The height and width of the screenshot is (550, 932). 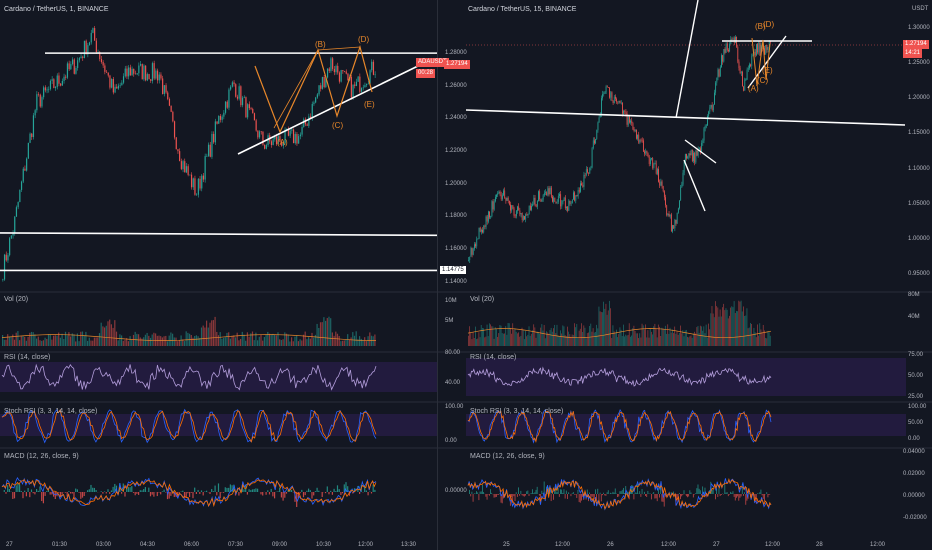 What do you see at coordinates (913, 54) in the screenshot?
I see `right-countdown: 14:21` at bounding box center [913, 54].